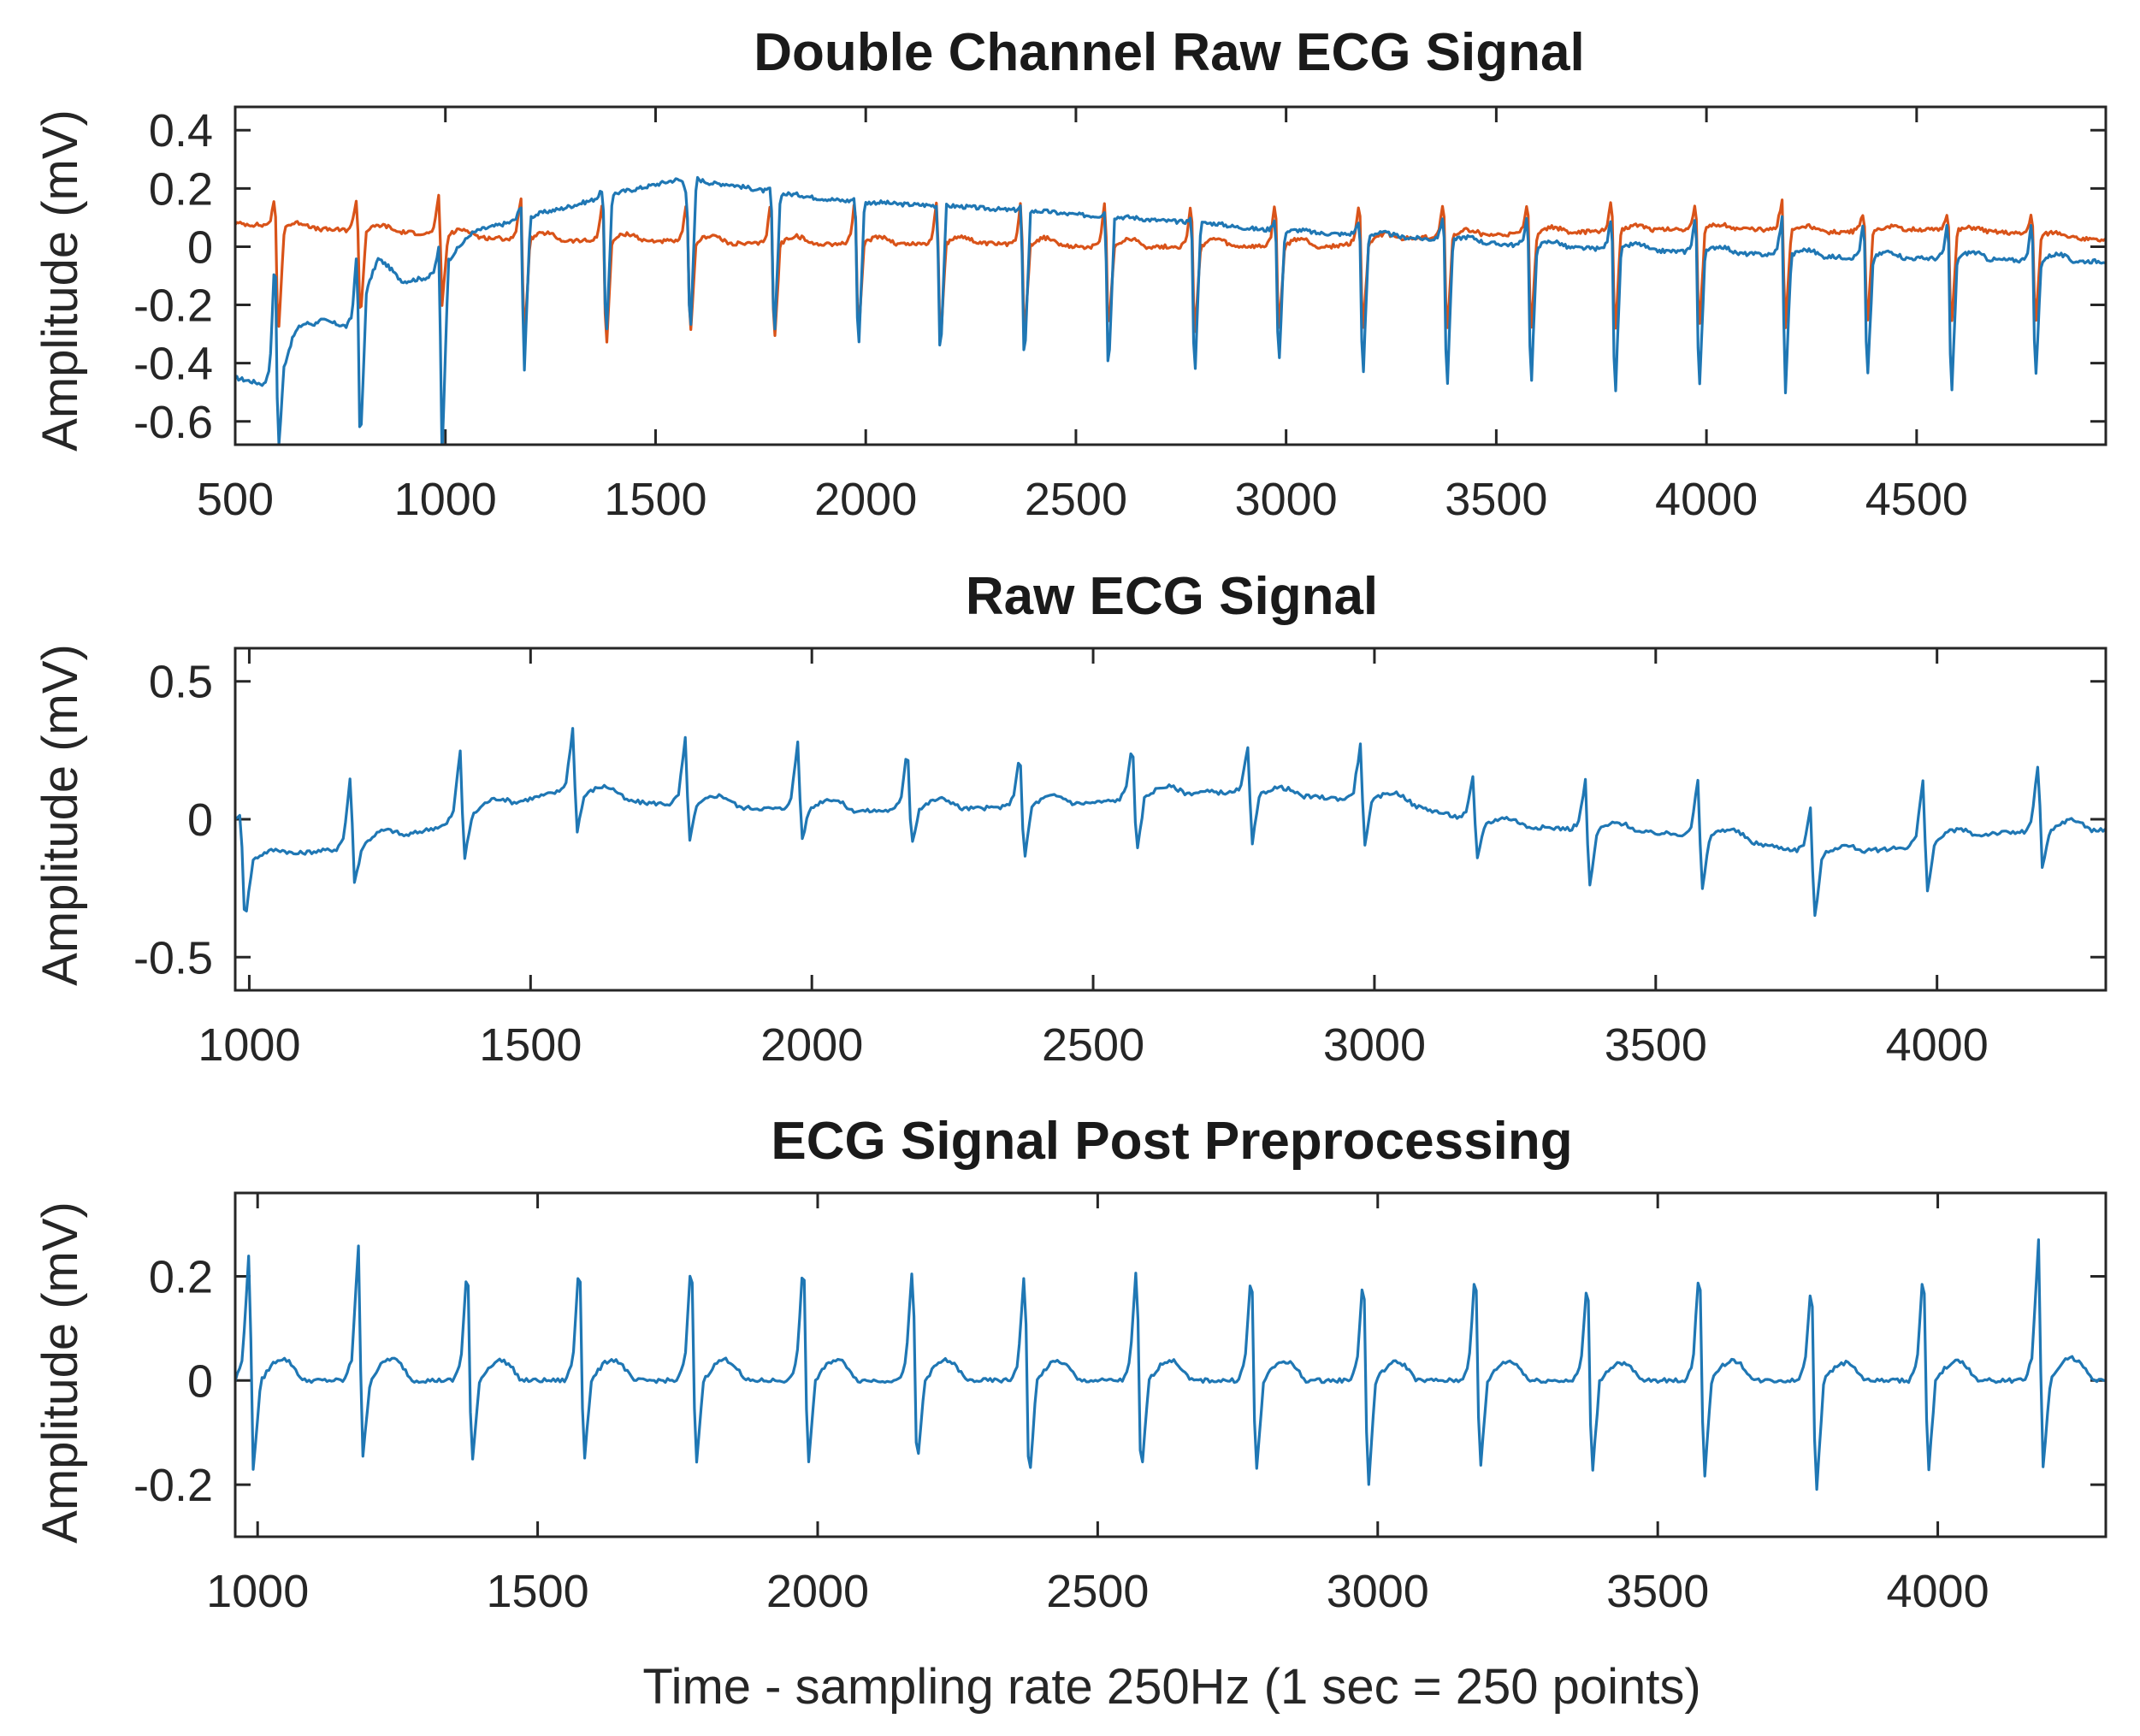 The width and height of the screenshot is (2140, 1736). What do you see at coordinates (235, 500) in the screenshot?
I see `x-tick-label: 500` at bounding box center [235, 500].